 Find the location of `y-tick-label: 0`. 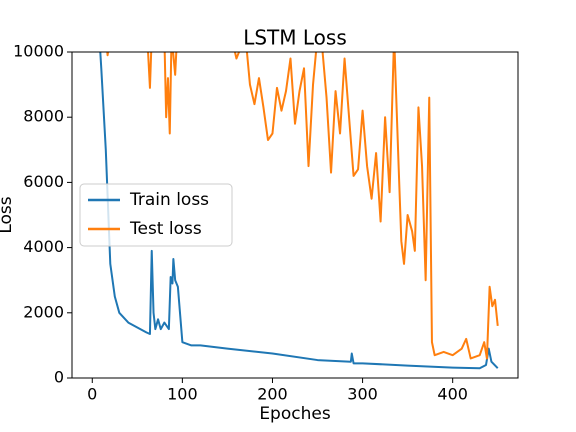

y-tick-label: 0 is located at coordinates (59, 377).